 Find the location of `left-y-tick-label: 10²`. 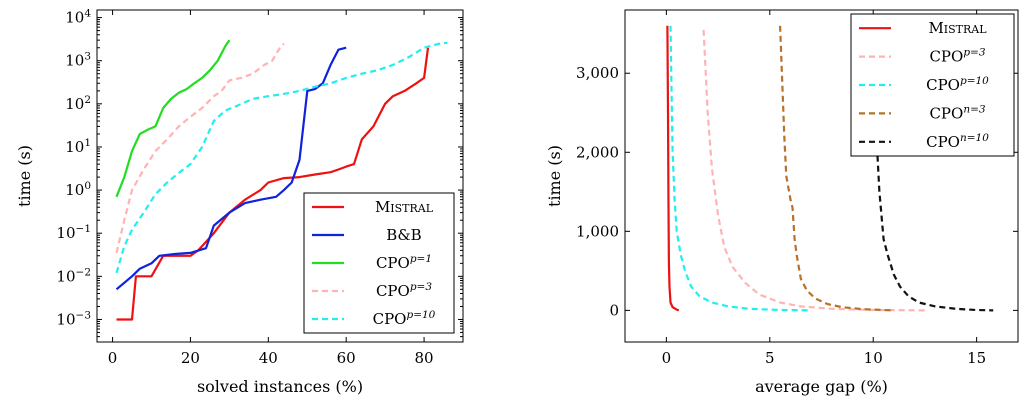

left-y-tick-label: 10² is located at coordinates (78, 103).